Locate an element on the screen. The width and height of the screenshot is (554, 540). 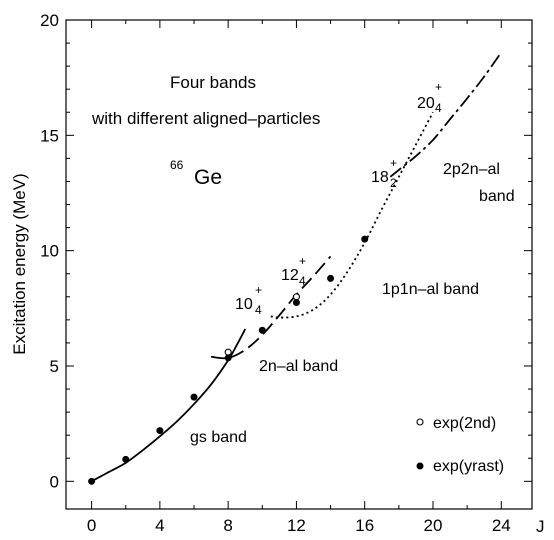
legend-marker-exp-2nd is located at coordinates (420, 422).